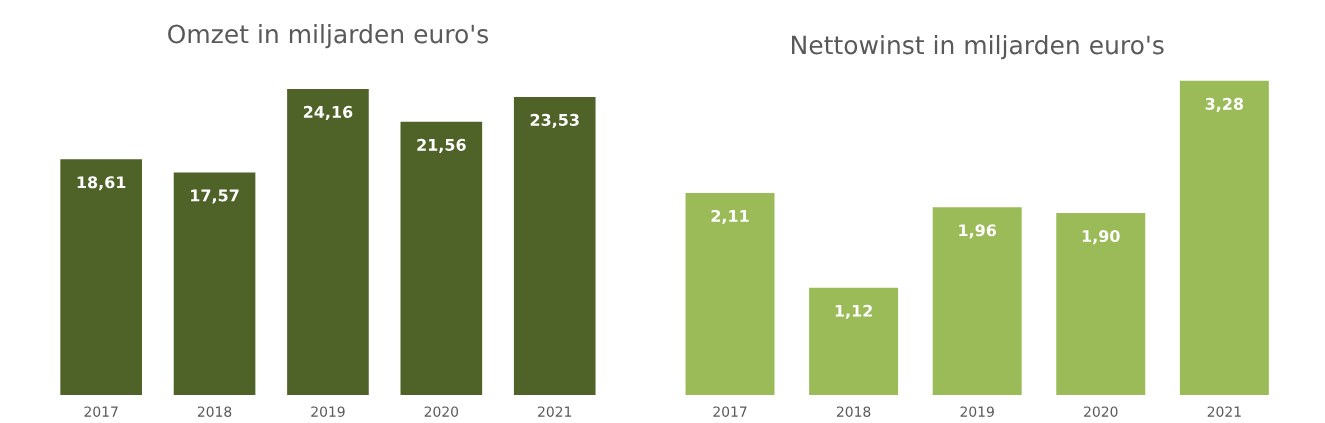 Image resolution: width=1325 pixels, height=423 pixels. Describe the element at coordinates (1101, 237) in the screenshot. I see `data-label: 1,90` at that location.